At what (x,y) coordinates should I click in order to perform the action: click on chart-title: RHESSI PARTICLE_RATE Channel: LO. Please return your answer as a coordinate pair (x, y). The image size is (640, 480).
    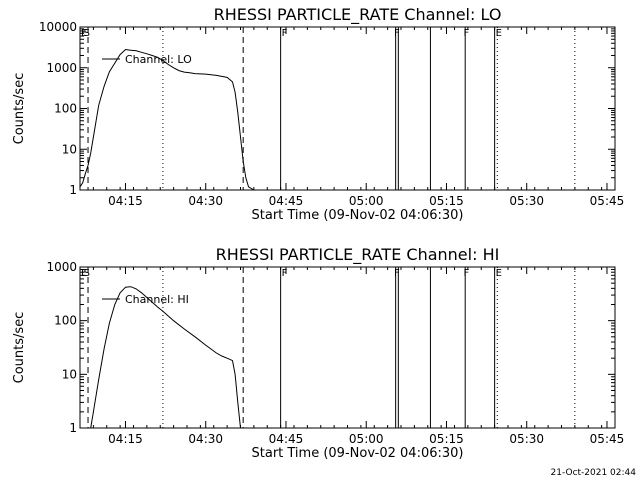
    Looking at the image, I should click on (358, 15).